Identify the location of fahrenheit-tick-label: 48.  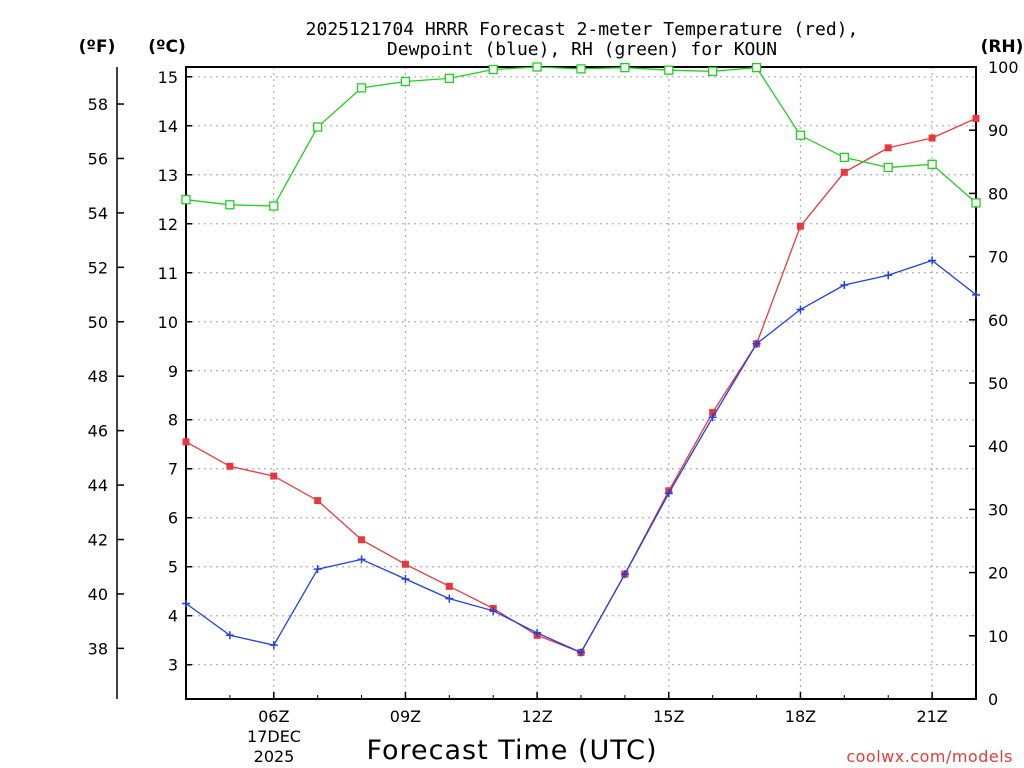
(98, 376).